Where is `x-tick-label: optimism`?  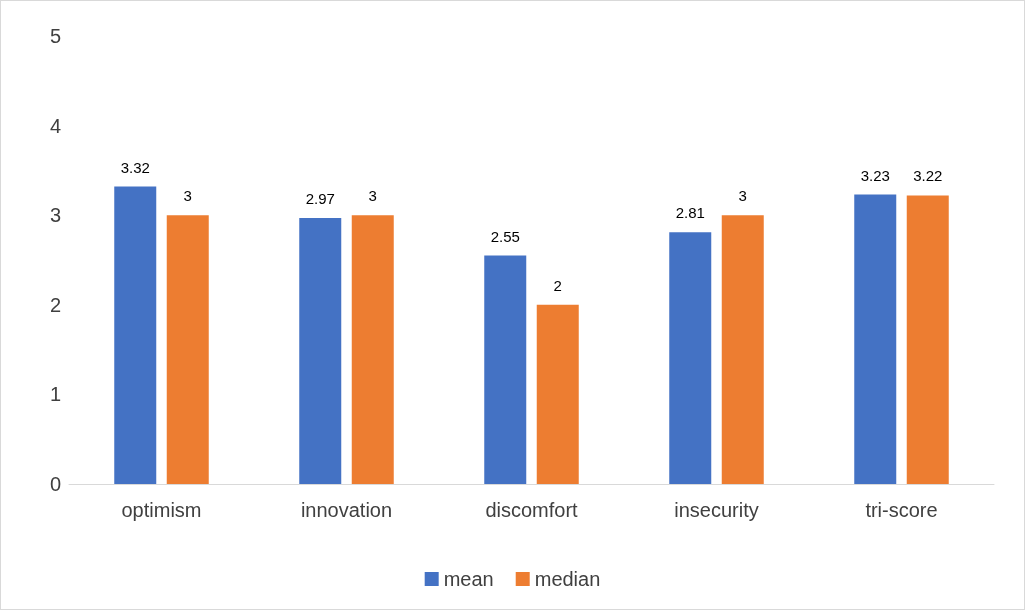 x-tick-label: optimism is located at coordinates (161, 510).